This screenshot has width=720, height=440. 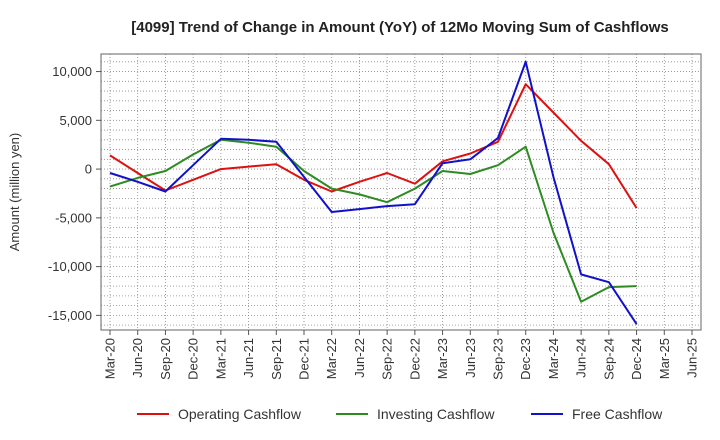 I want to click on x-tick-label: Mar-20, so click(x=110, y=358).